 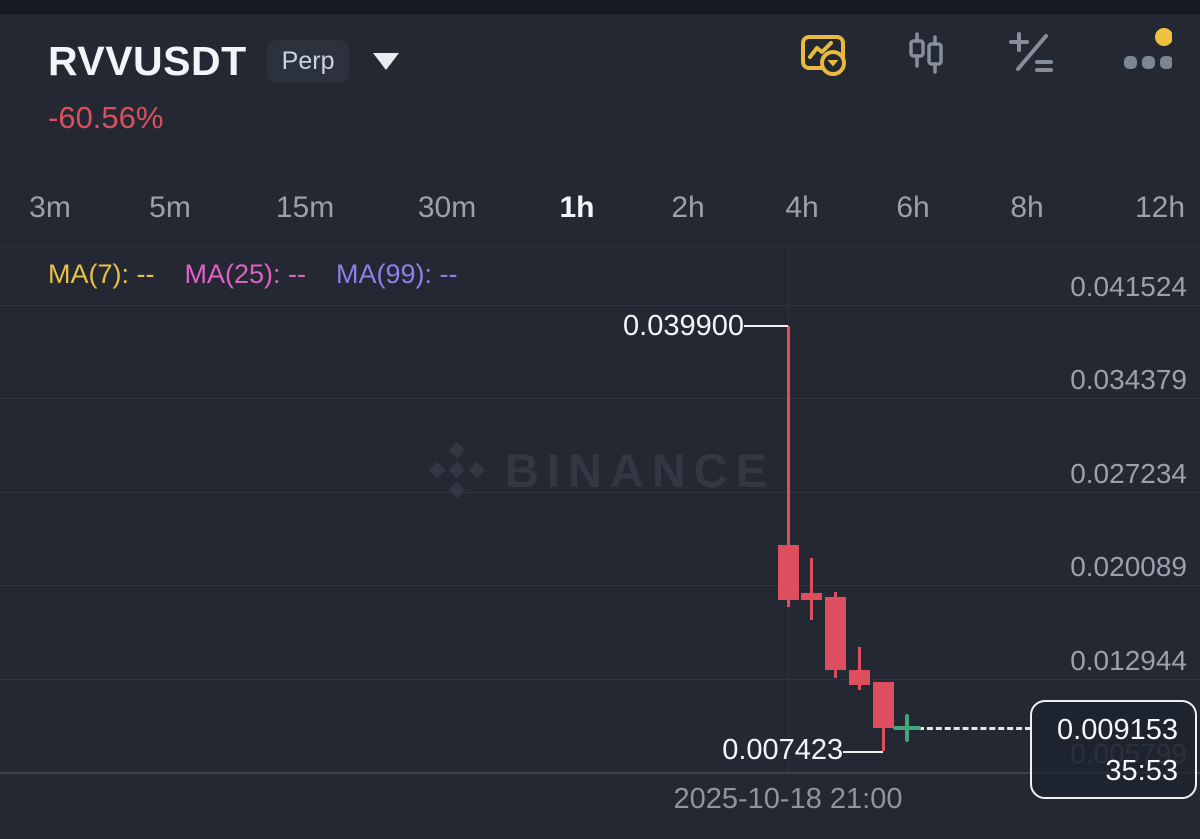 What do you see at coordinates (985, 53) in the screenshot?
I see `header-toolbar` at bounding box center [985, 53].